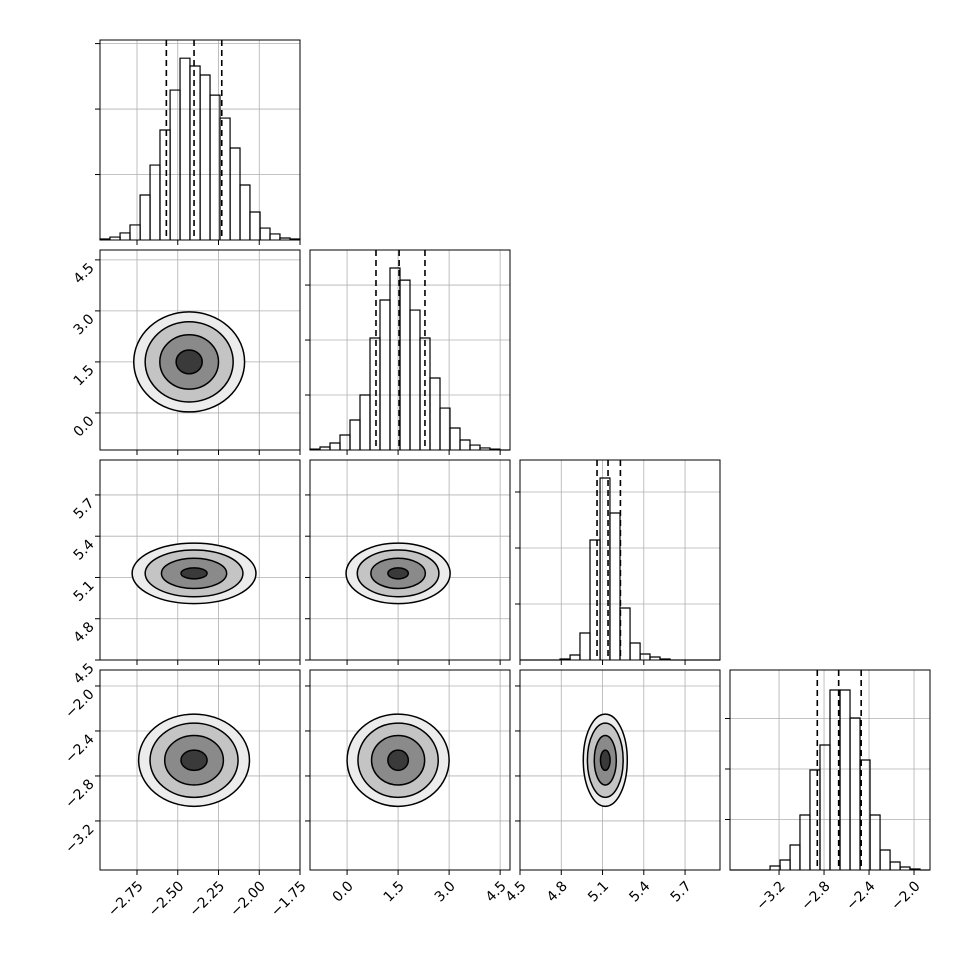 Image resolution: width=970 pixels, height=974 pixels. I want to click on y-tick-label: 0.0, so click(84, 426).